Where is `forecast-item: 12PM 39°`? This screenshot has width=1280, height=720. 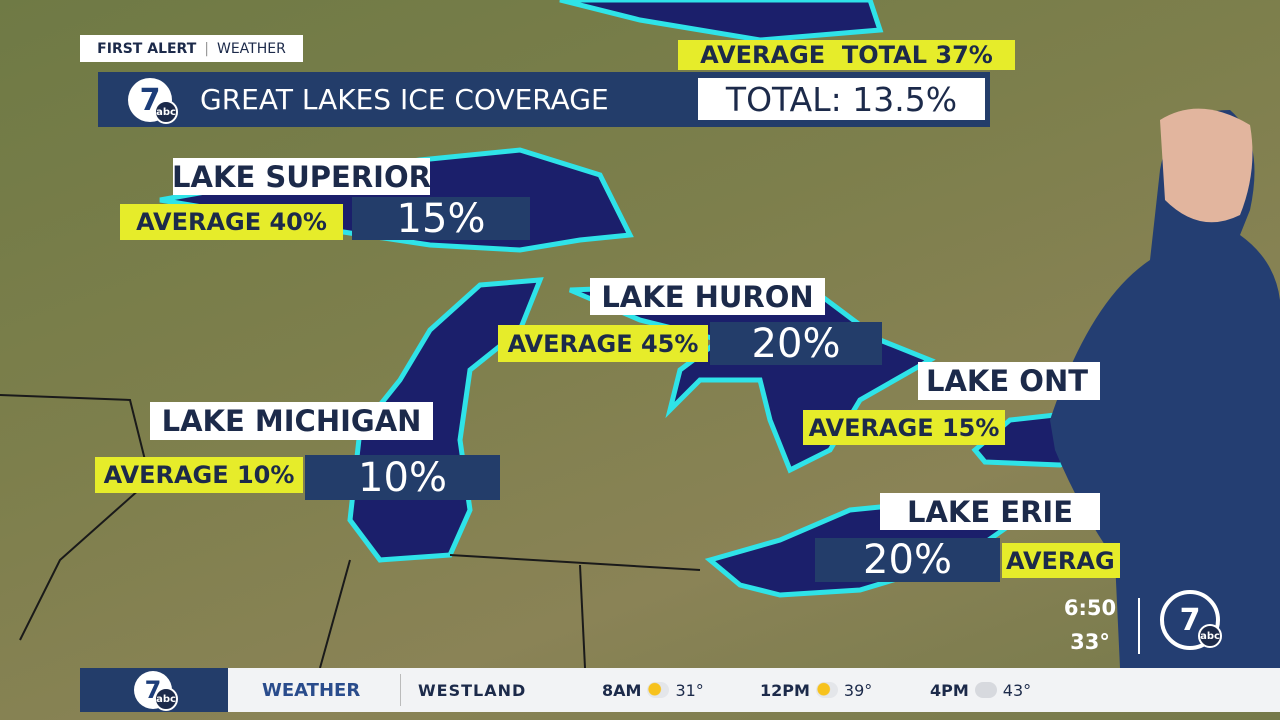 forecast-item: 12PM 39° is located at coordinates (816, 690).